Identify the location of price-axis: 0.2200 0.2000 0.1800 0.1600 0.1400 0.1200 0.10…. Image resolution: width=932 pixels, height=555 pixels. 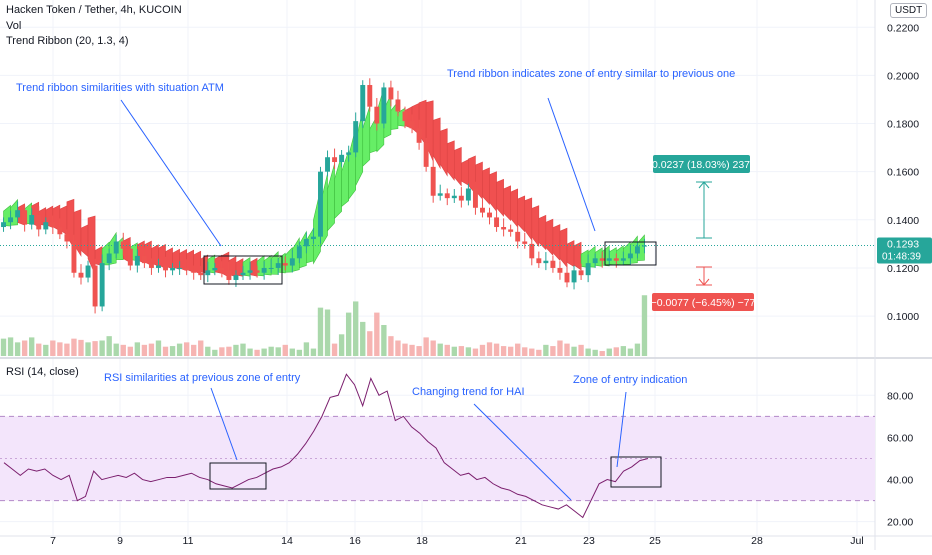
(904, 275).